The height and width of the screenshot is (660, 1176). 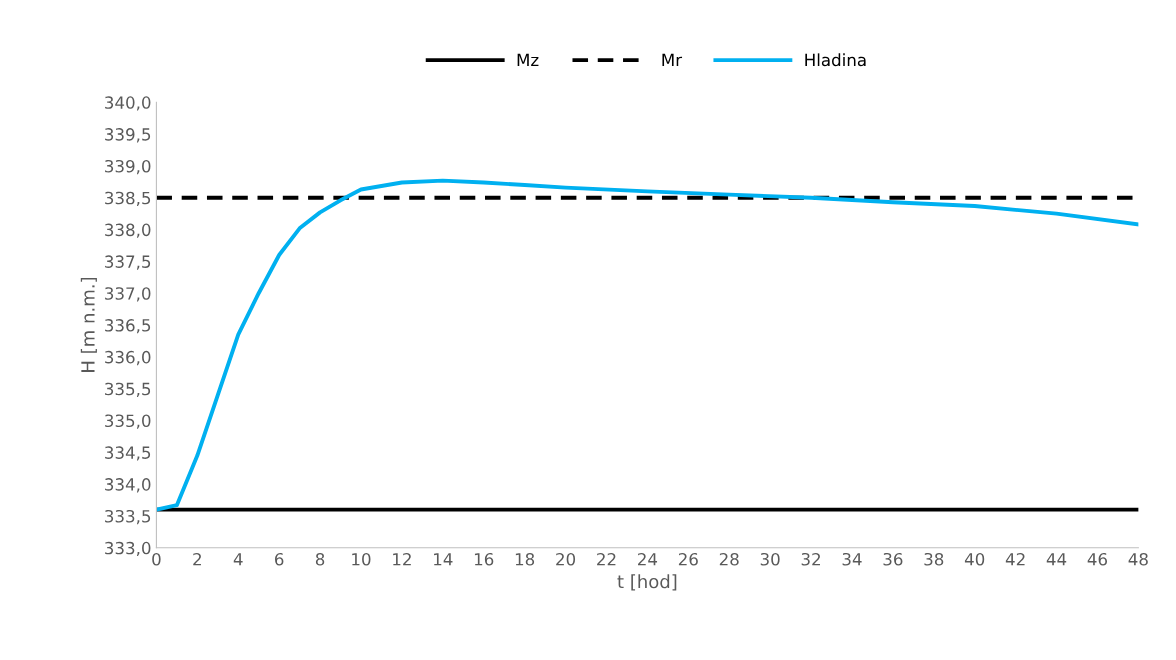 What do you see at coordinates (128, 358) in the screenshot?
I see `y-tick-label: 336,0` at bounding box center [128, 358].